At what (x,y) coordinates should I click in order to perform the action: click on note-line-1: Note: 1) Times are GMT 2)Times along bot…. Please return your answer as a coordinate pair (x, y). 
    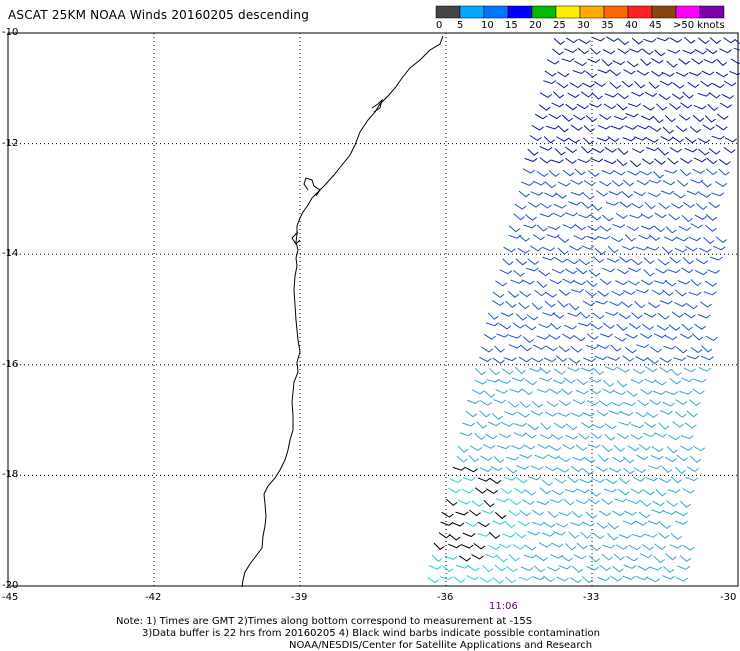
    Looking at the image, I should click on (324, 621).